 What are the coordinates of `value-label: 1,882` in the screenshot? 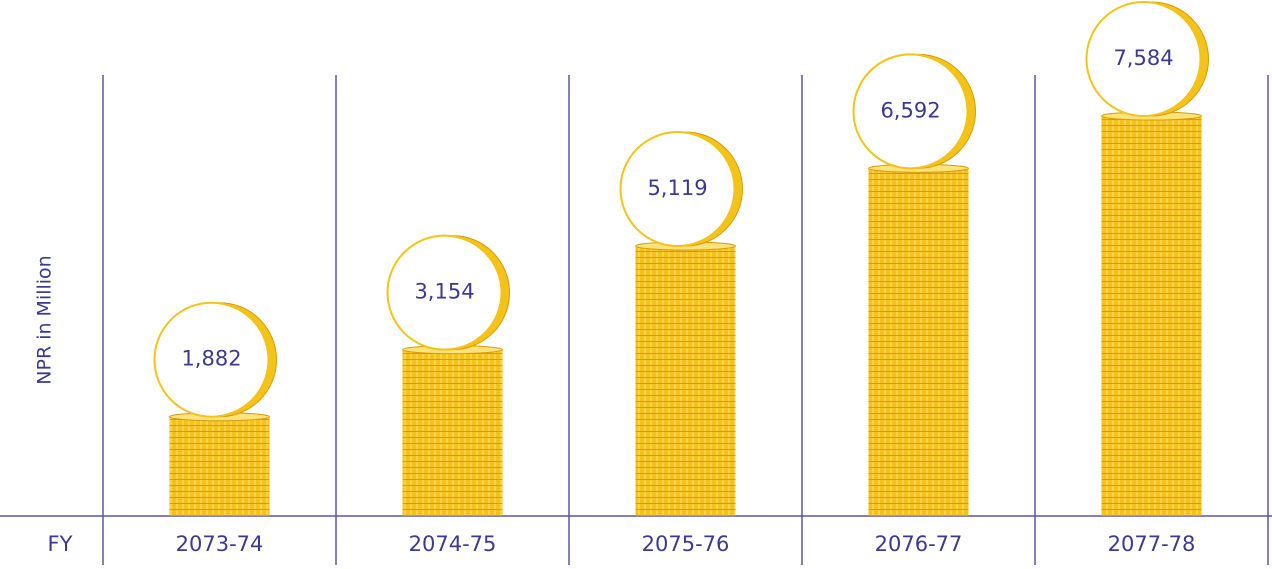 It's located at (211, 359).